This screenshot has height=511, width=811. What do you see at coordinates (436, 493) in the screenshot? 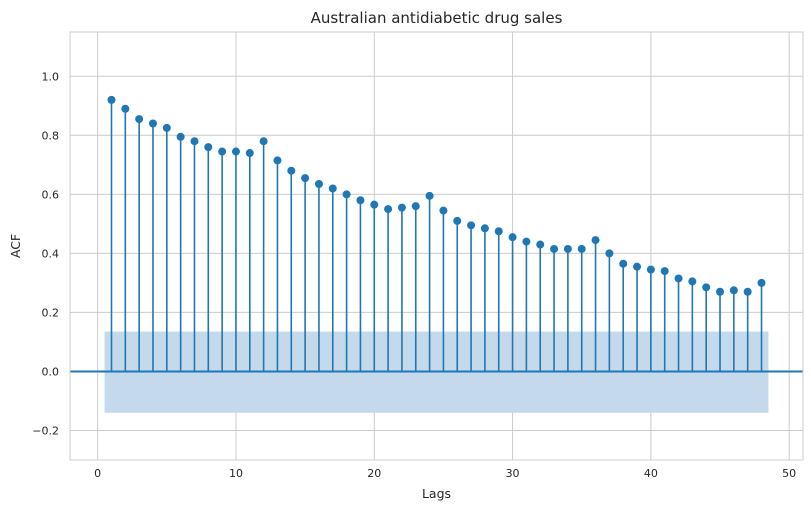
I see `x-axis-label: Lags` at bounding box center [436, 493].